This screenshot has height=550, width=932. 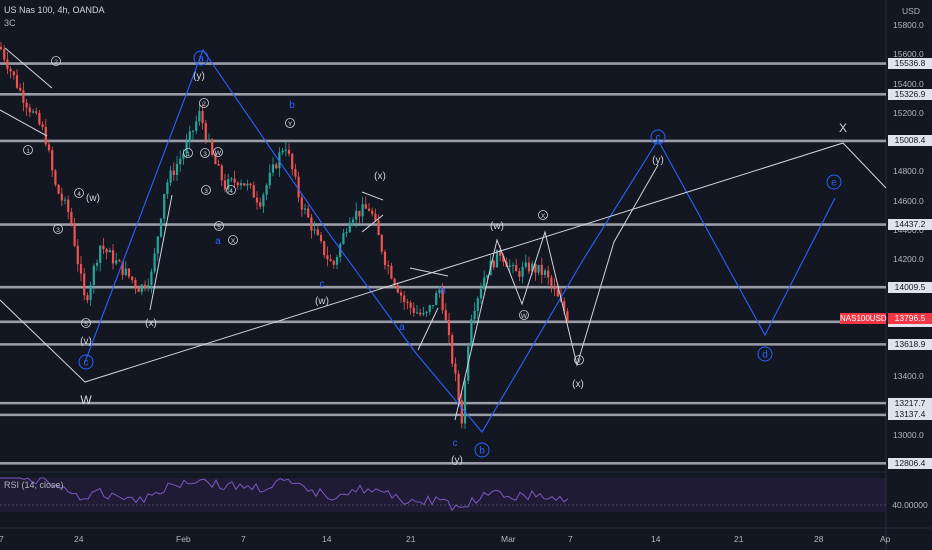 I want to click on label-X: X, so click(x=843, y=128).